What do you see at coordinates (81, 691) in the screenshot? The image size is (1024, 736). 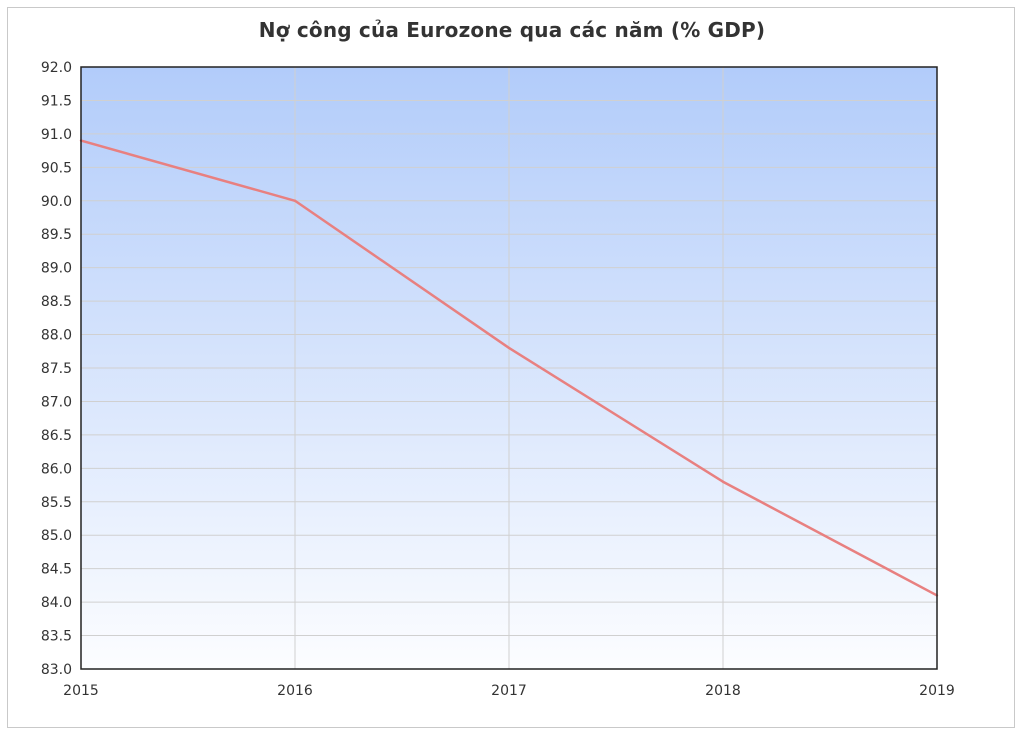 I see `x-tick-label: 2015` at bounding box center [81, 691].